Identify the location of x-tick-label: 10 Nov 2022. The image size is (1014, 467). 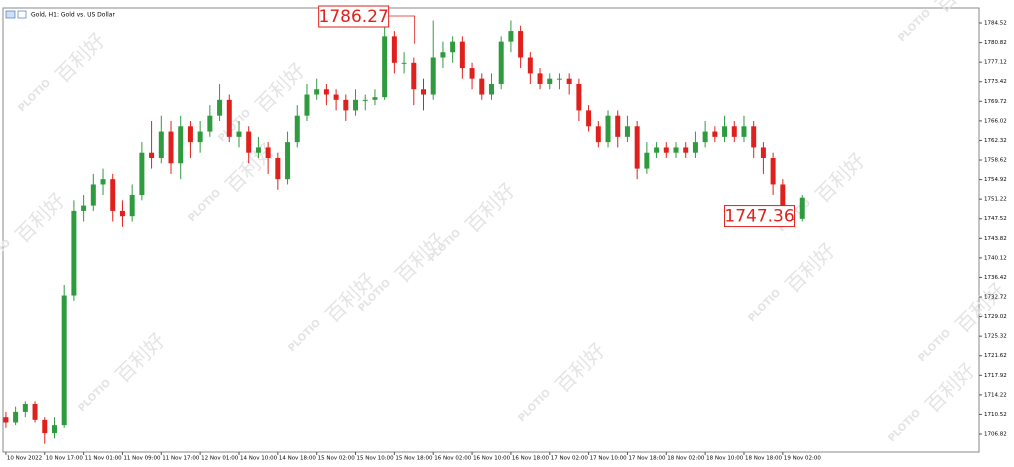
(24, 459).